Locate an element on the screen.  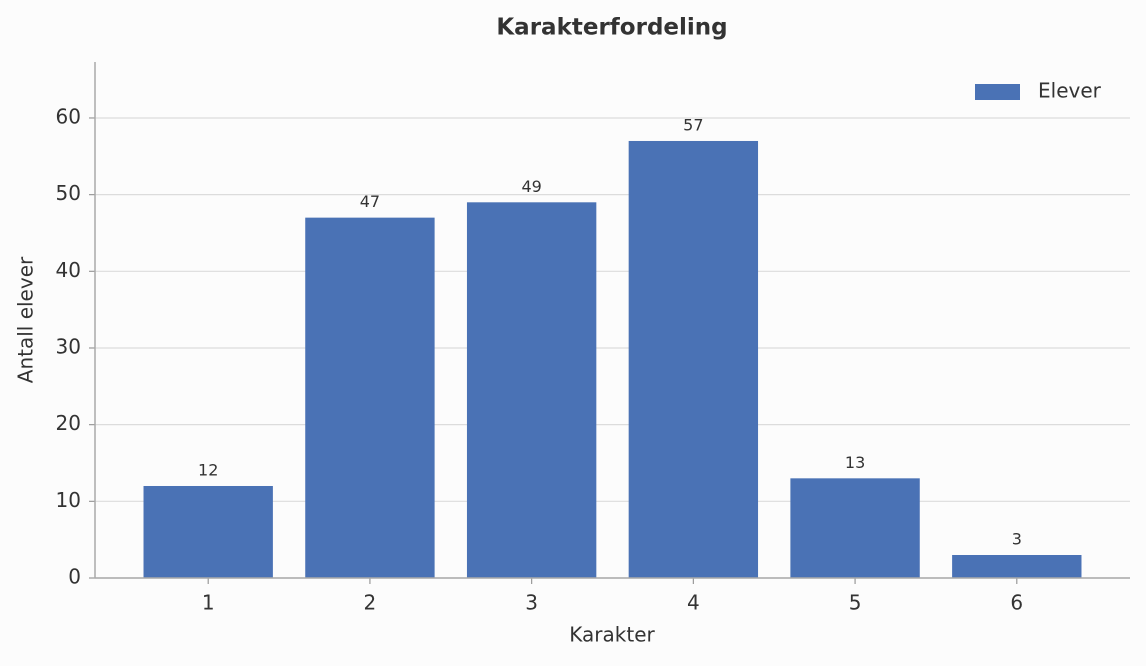
x-tick-label: 2 is located at coordinates (370, 603).